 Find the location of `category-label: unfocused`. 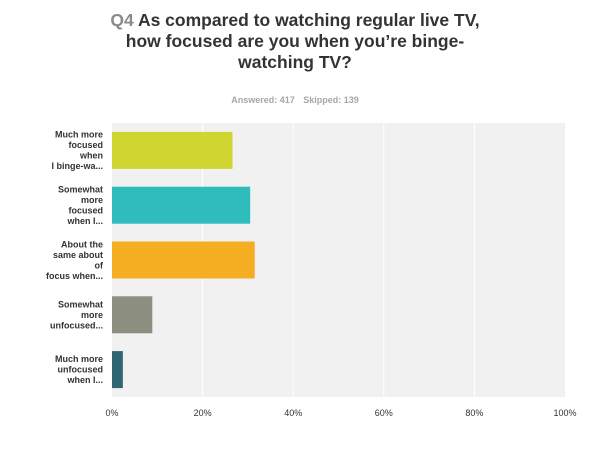

category-label: unfocused is located at coordinates (80, 370).